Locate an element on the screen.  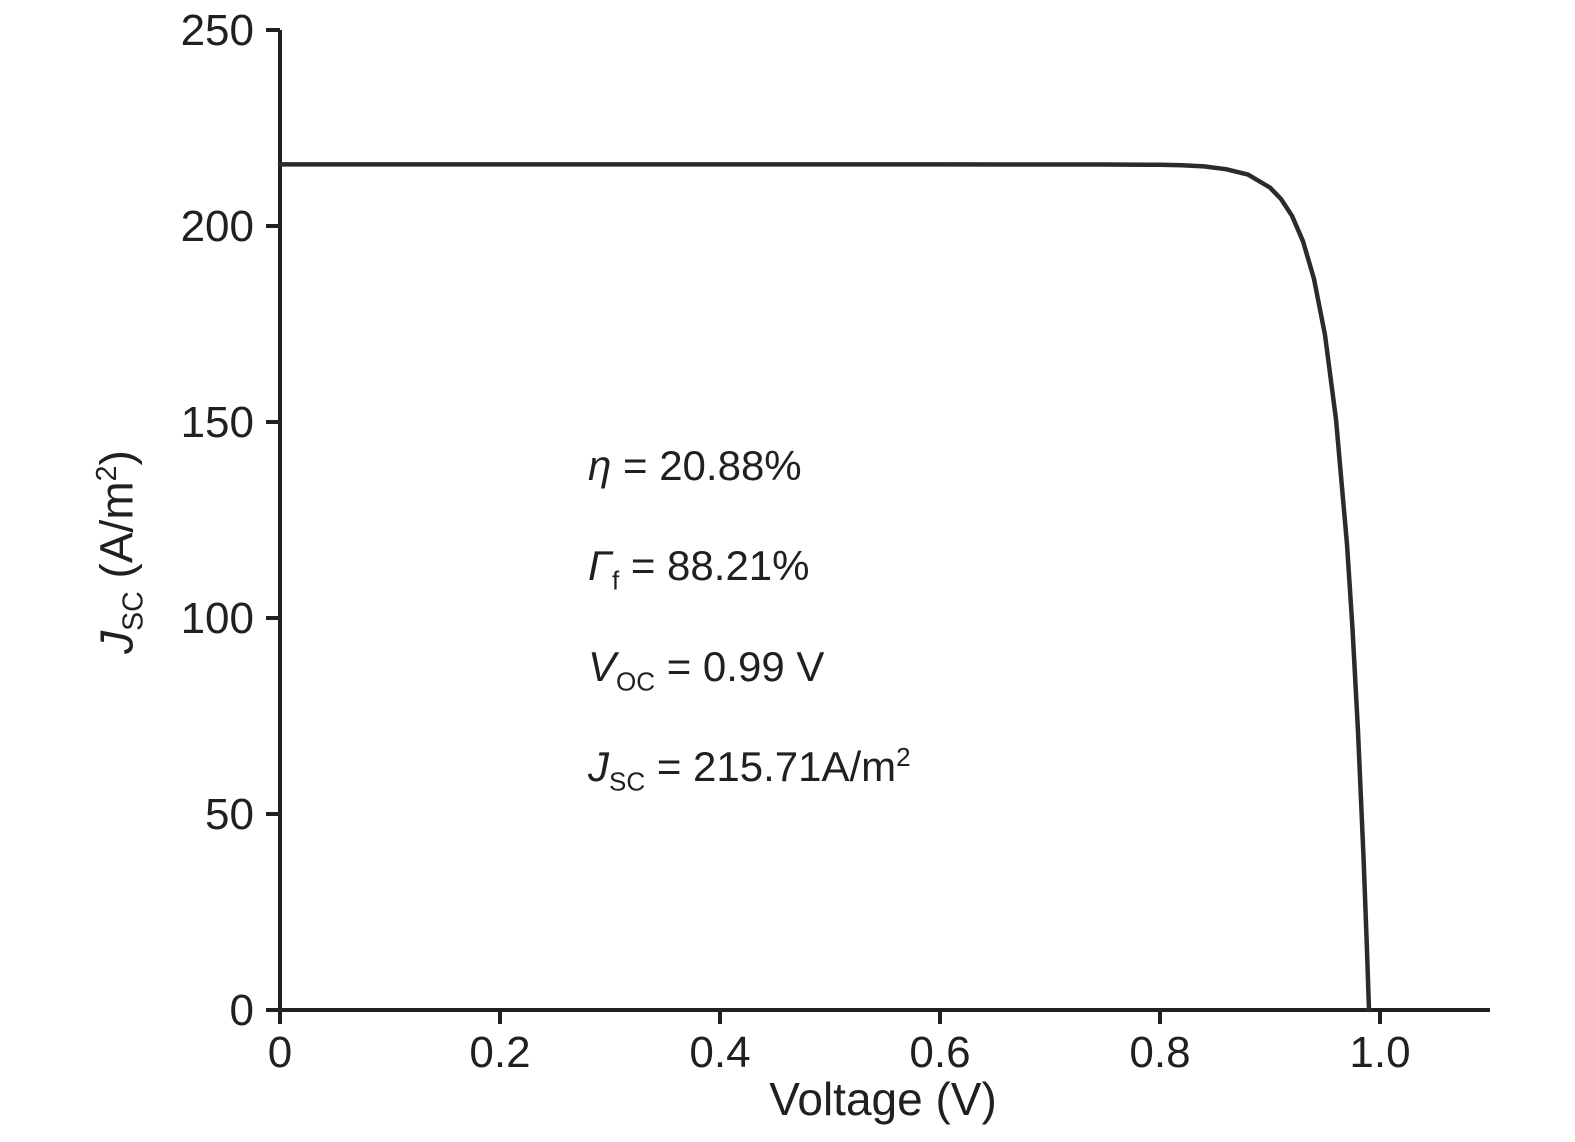
annotation-short-circuit-current: JSC = 215.71A/m2 is located at coordinates (749, 769).